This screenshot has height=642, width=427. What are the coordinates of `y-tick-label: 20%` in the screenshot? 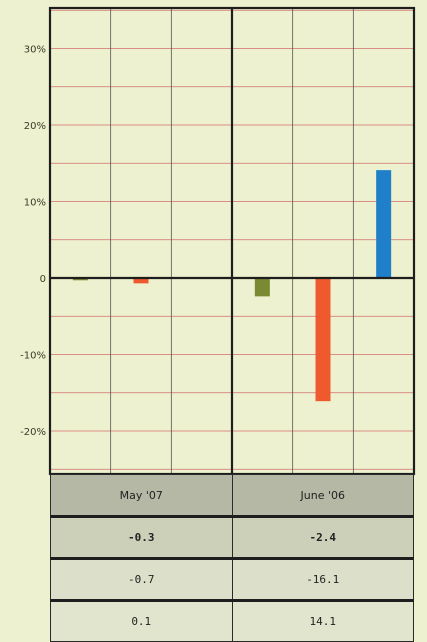 It's located at (35, 126).